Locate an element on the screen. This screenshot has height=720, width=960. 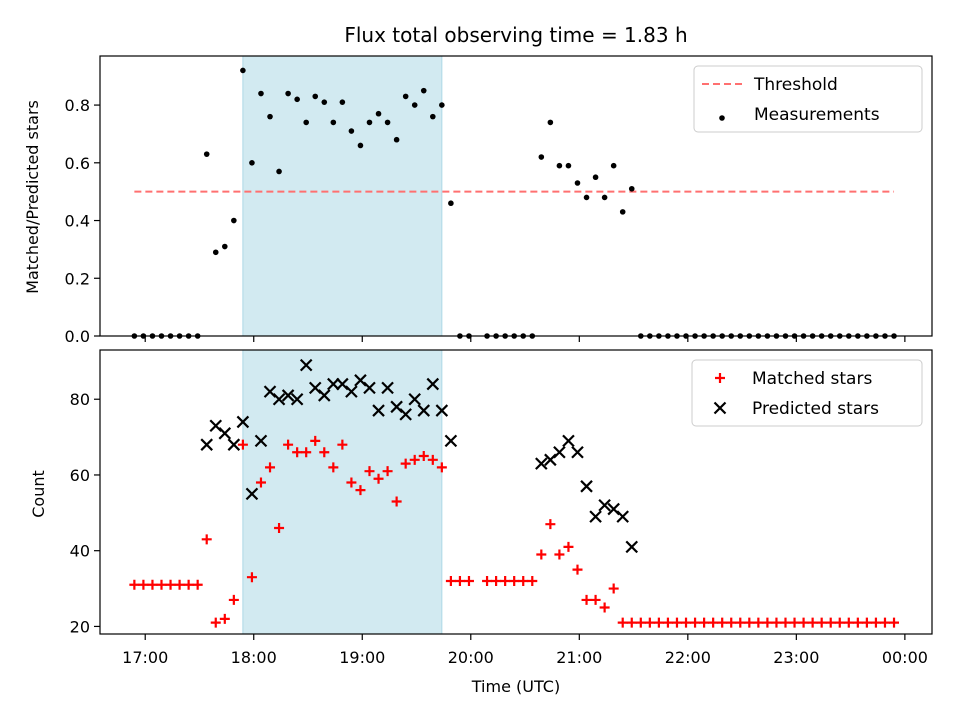
series-predicted-stars is located at coordinates (419, 456).